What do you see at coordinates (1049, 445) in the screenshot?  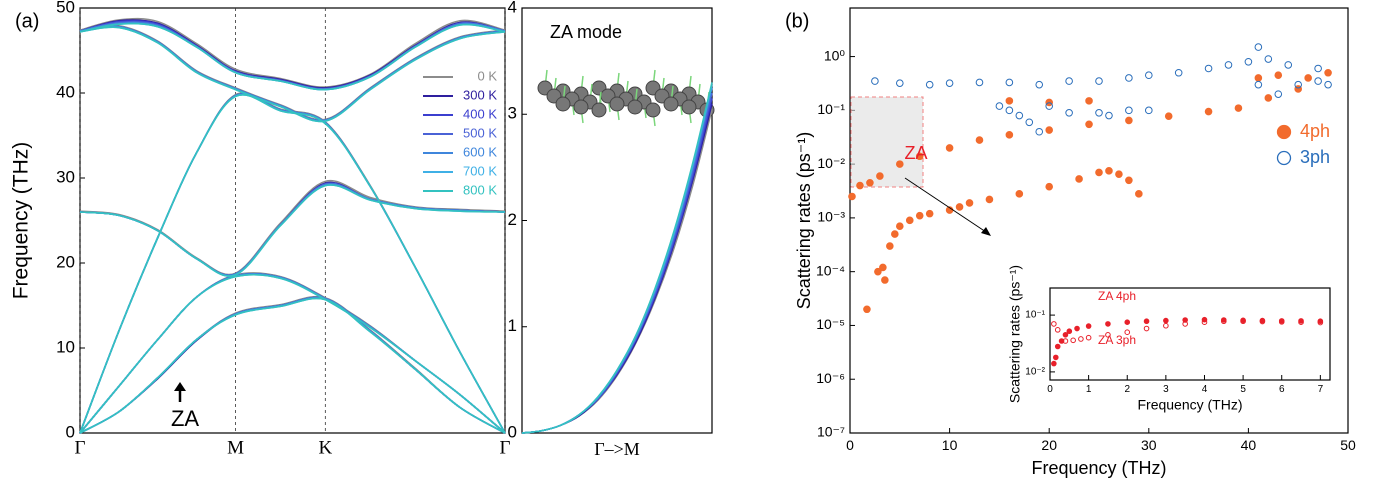 I see `x-tick-label: 20` at bounding box center [1049, 445].